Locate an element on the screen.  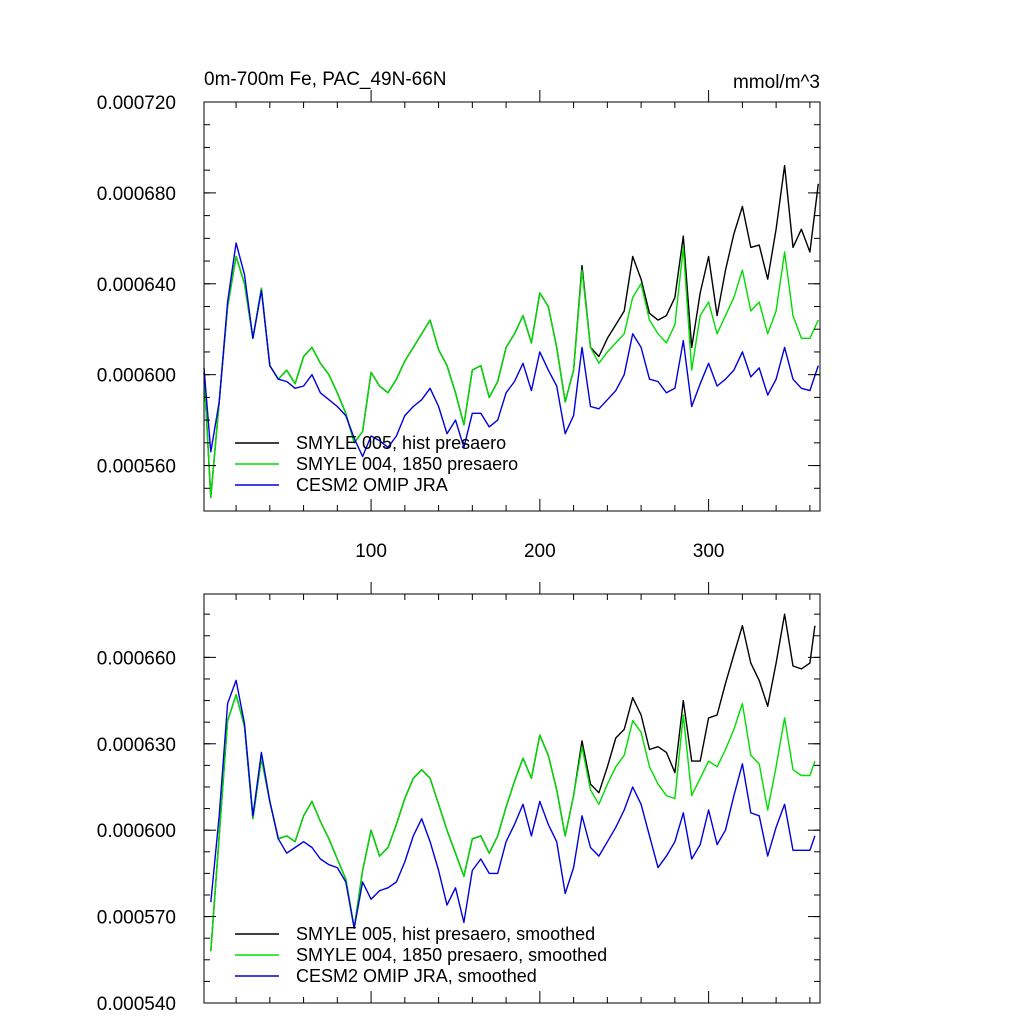
y-tick-label: 0.000570 is located at coordinates (136, 918).